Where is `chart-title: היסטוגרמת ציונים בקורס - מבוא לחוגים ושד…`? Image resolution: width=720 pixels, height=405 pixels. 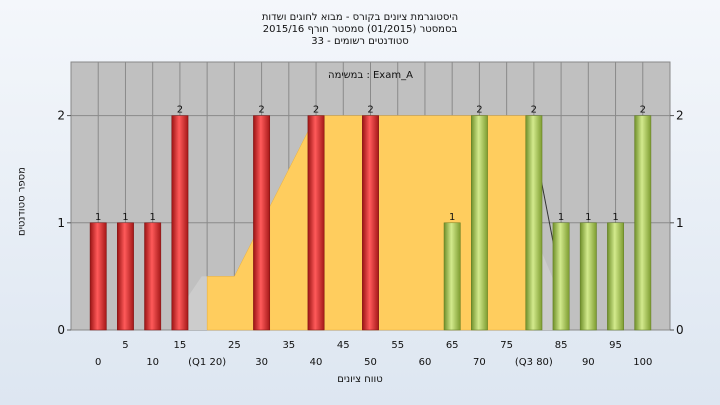
chart-title: היסטוגרמת ציונים בקורס - מבוא לחוגים ושד… is located at coordinates (360, 17).